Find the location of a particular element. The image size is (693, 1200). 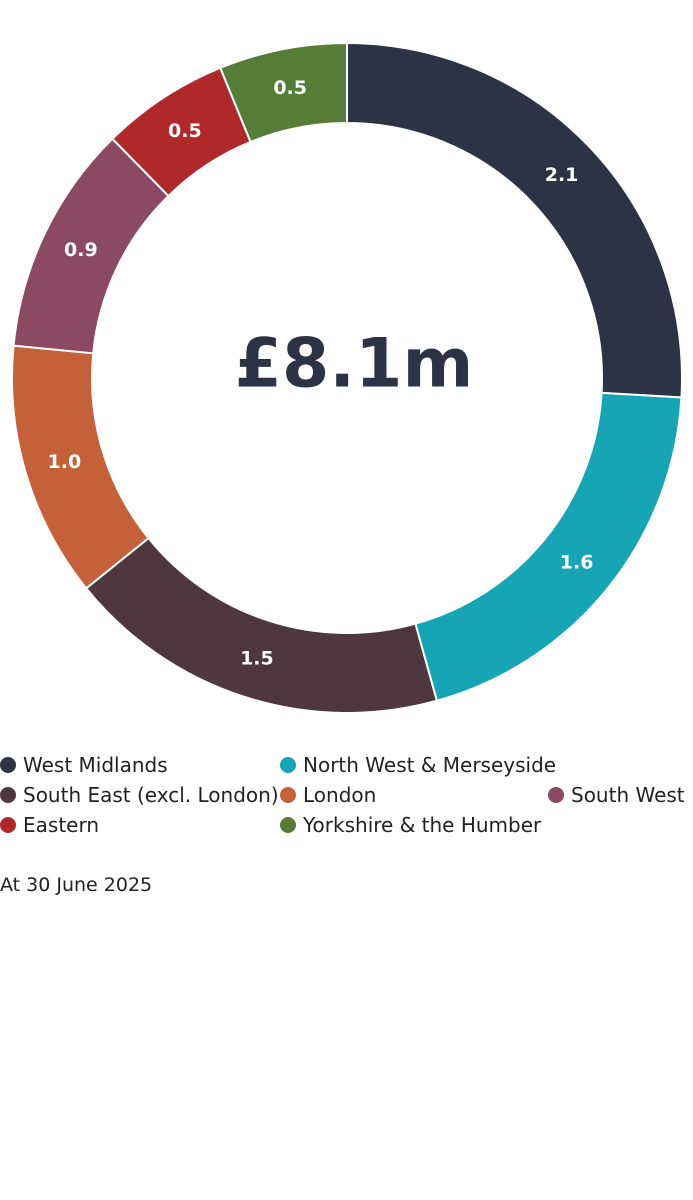

legend-item: West Midlands is located at coordinates (84, 765).